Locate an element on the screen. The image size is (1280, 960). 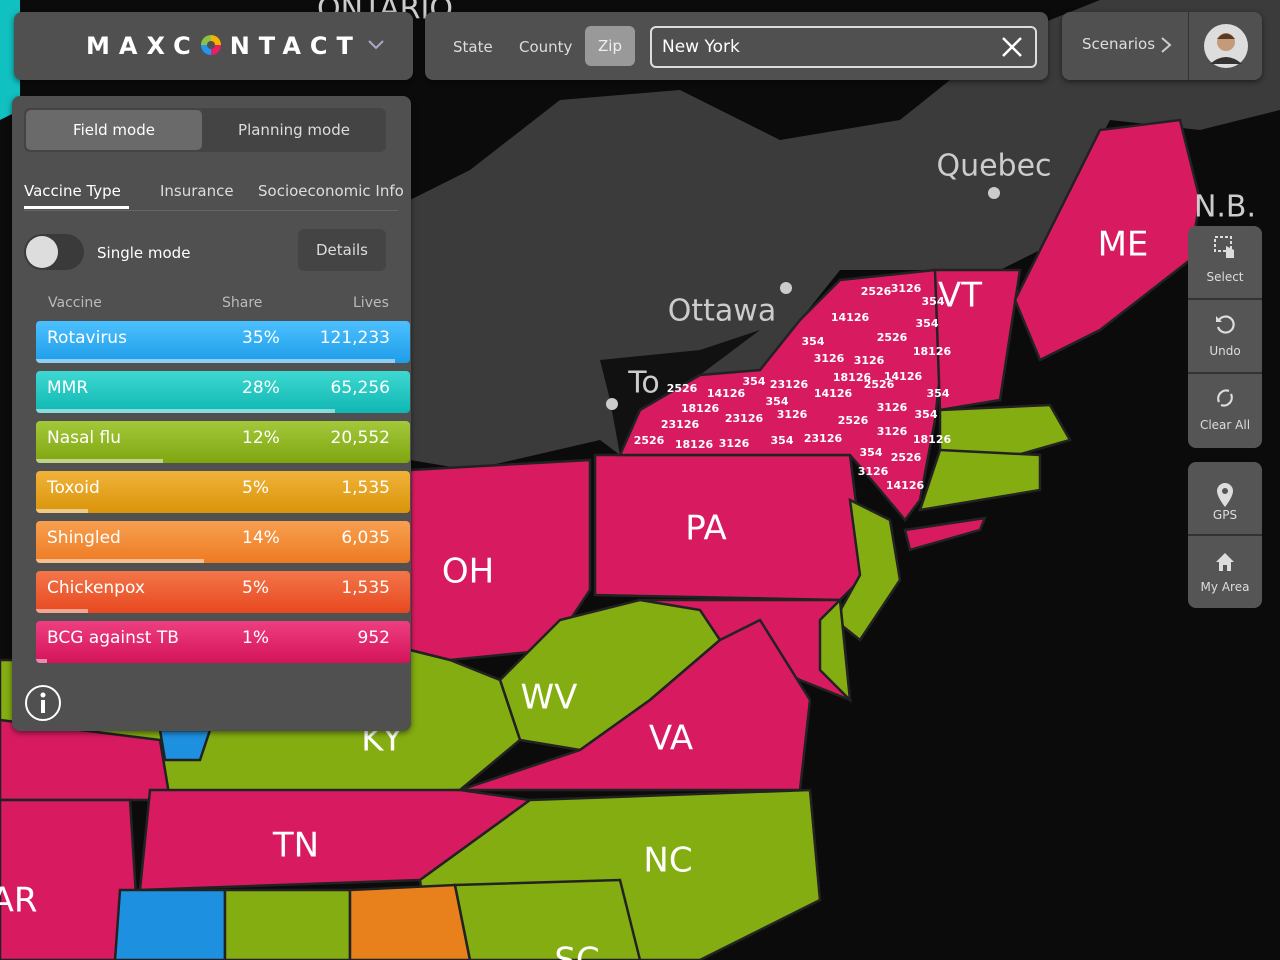
column-header: Vaccine is located at coordinates (75, 303).